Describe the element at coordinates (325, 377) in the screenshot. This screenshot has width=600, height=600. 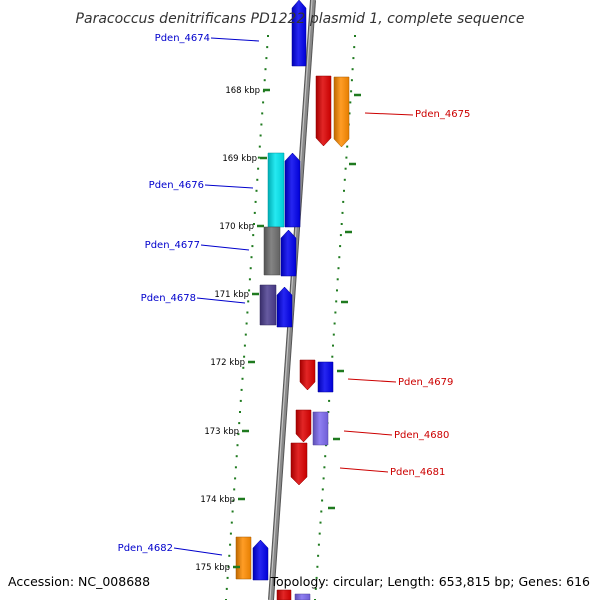
I see `feature-11-gene-arrow` at that location.